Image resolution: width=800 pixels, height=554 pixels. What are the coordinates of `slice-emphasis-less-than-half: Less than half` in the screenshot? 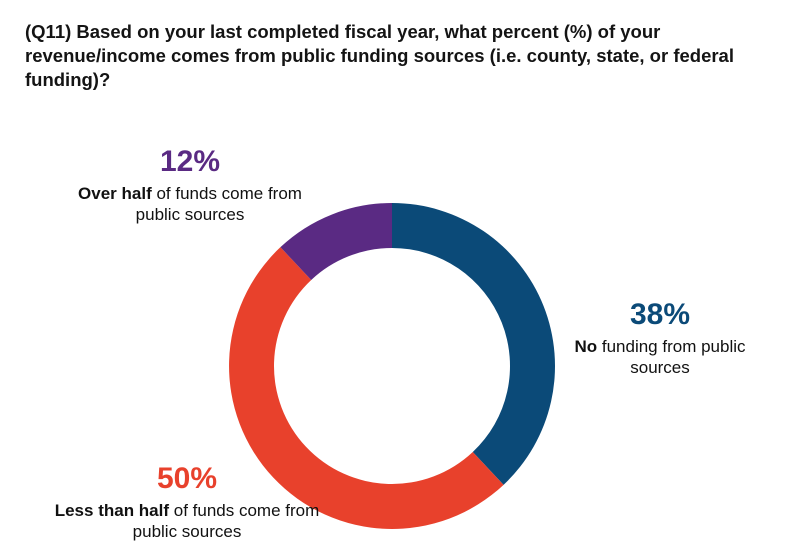 It's located at (112, 510).